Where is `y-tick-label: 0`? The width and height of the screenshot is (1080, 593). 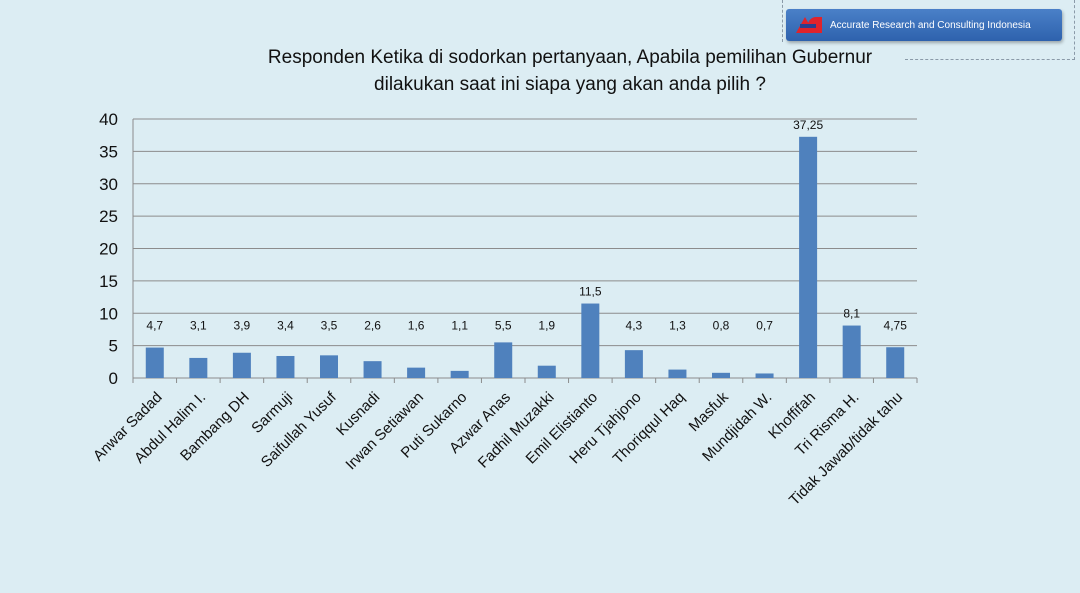 y-tick-label: 0 is located at coordinates (113, 378).